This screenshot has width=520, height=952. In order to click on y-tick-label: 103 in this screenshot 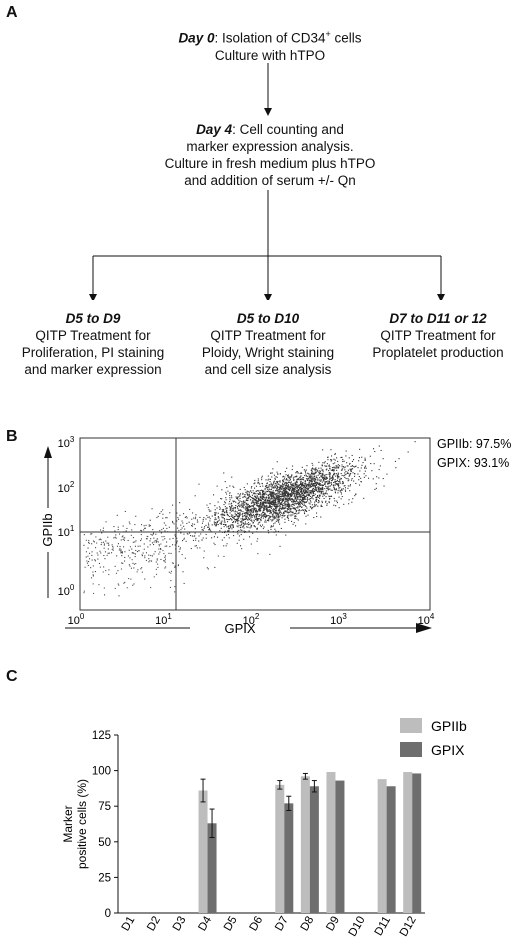, I will do `click(66, 442)`.